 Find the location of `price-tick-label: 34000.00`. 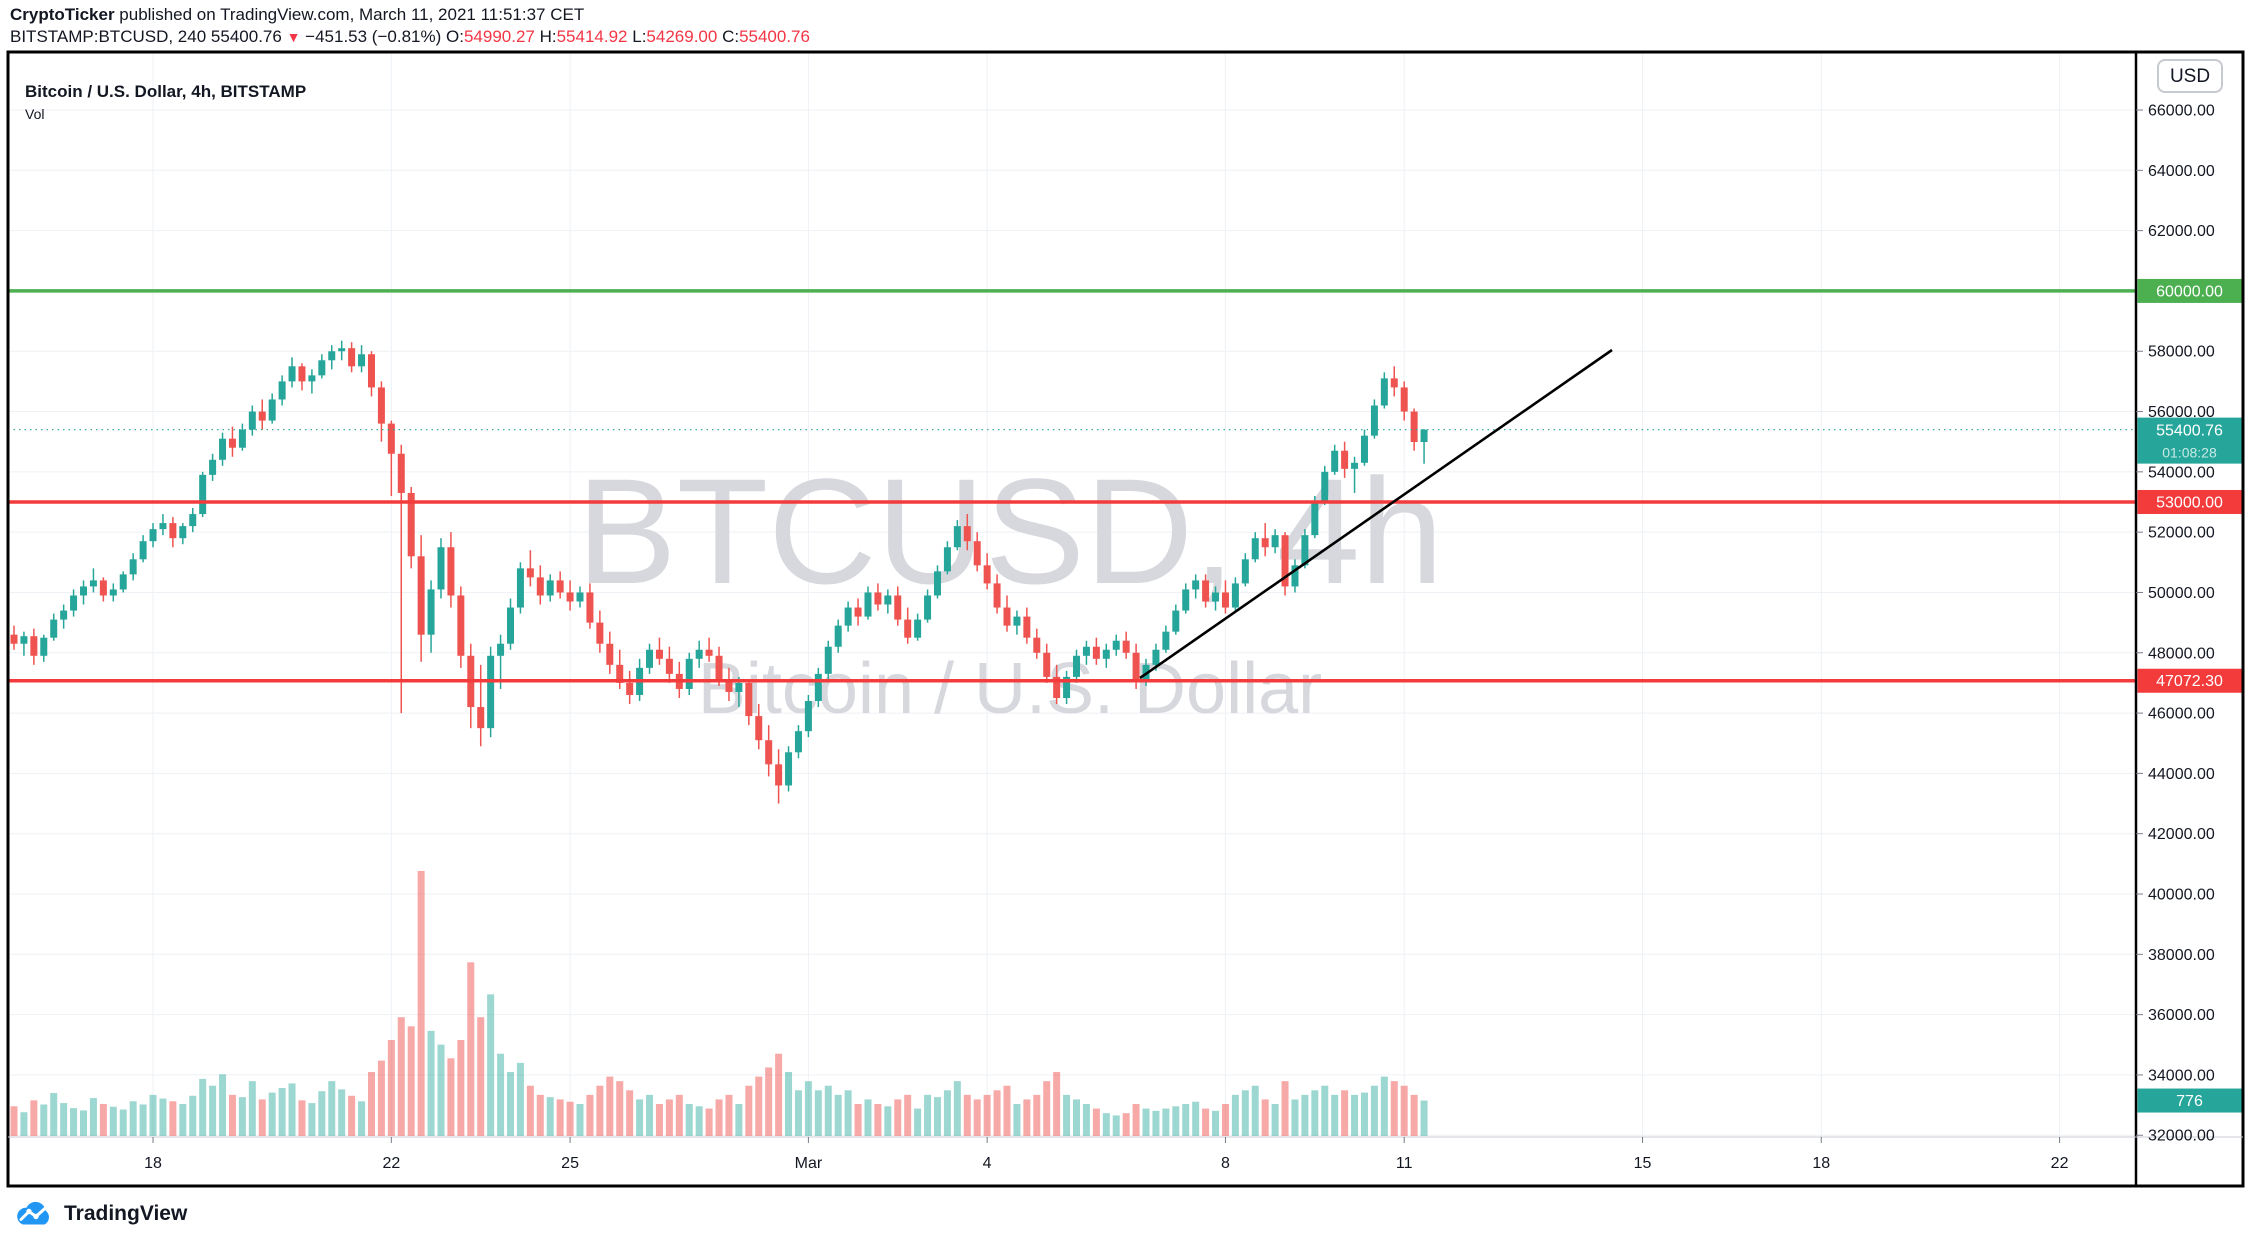

price-tick-label: 34000.00 is located at coordinates (2181, 1075).